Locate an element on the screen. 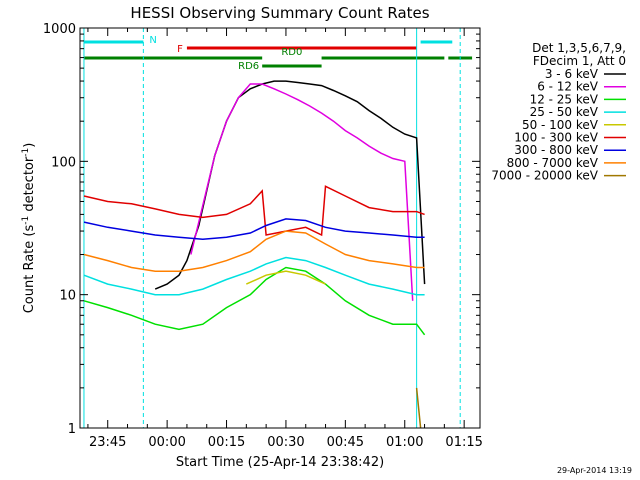 This screenshot has height=480, width=640. y-axis-label: Count Rate (s-1 detector-1) is located at coordinates (29, 228).